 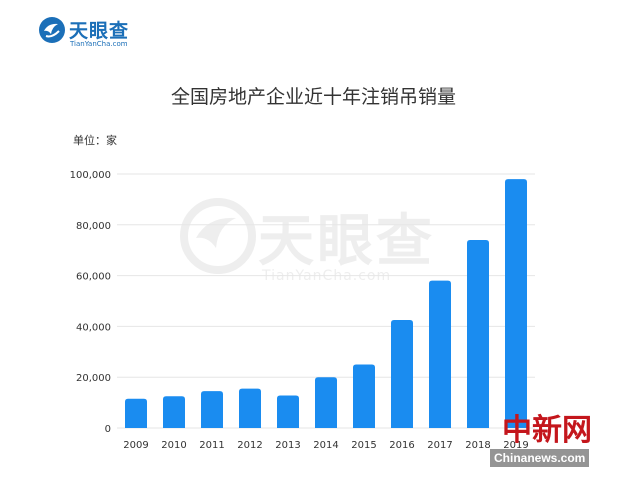 I want to click on chinanews-stamp: 中新网 Chinanews.com, so click(x=555, y=439).